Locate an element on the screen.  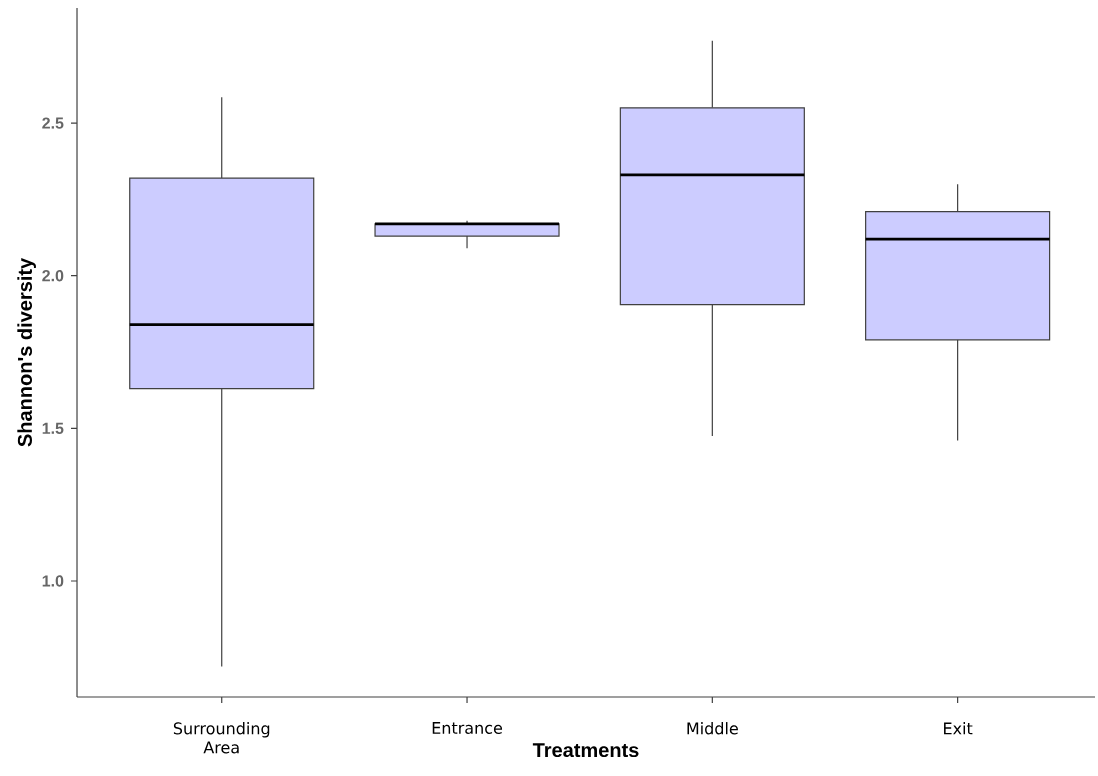
x-axis-title: Treatments is located at coordinates (585, 750).